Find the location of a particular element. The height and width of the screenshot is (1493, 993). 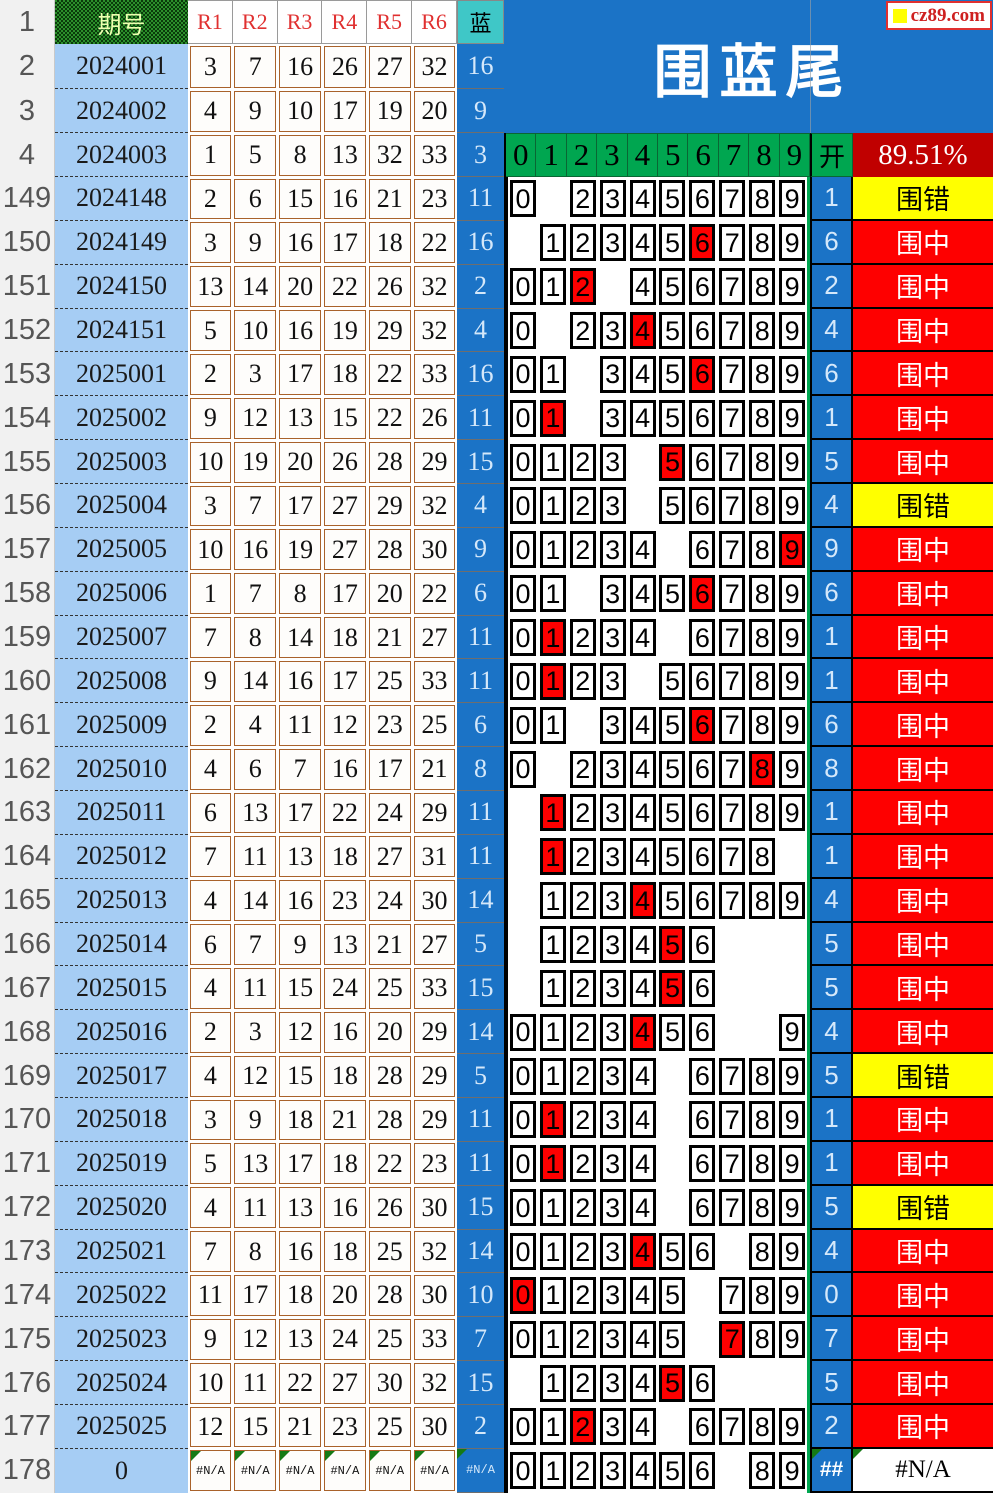

red-ball-value: 30 is located at coordinates (434, 1295).